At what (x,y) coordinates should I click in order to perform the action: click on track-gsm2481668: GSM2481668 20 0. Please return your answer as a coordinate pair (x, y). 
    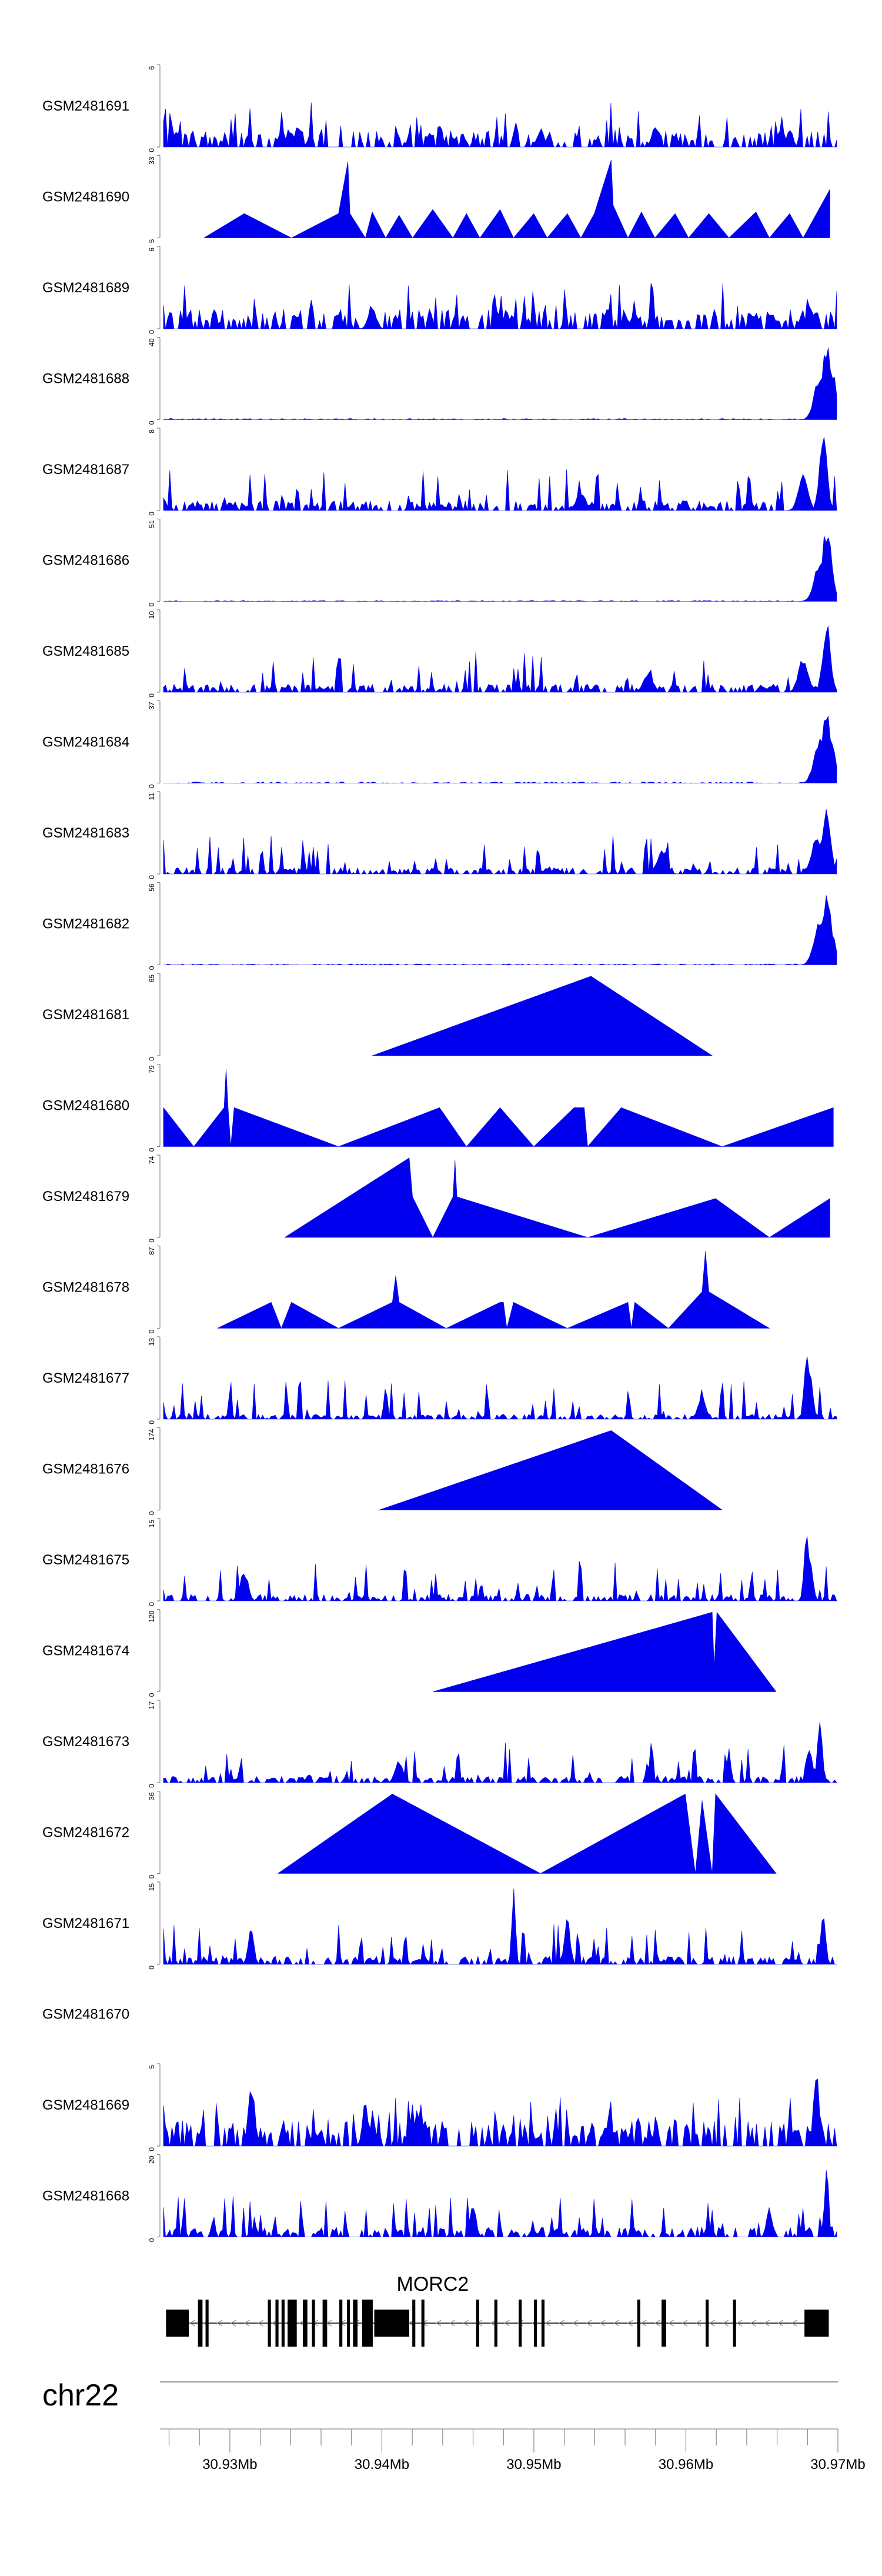
    Looking at the image, I should click on (439, 2198).